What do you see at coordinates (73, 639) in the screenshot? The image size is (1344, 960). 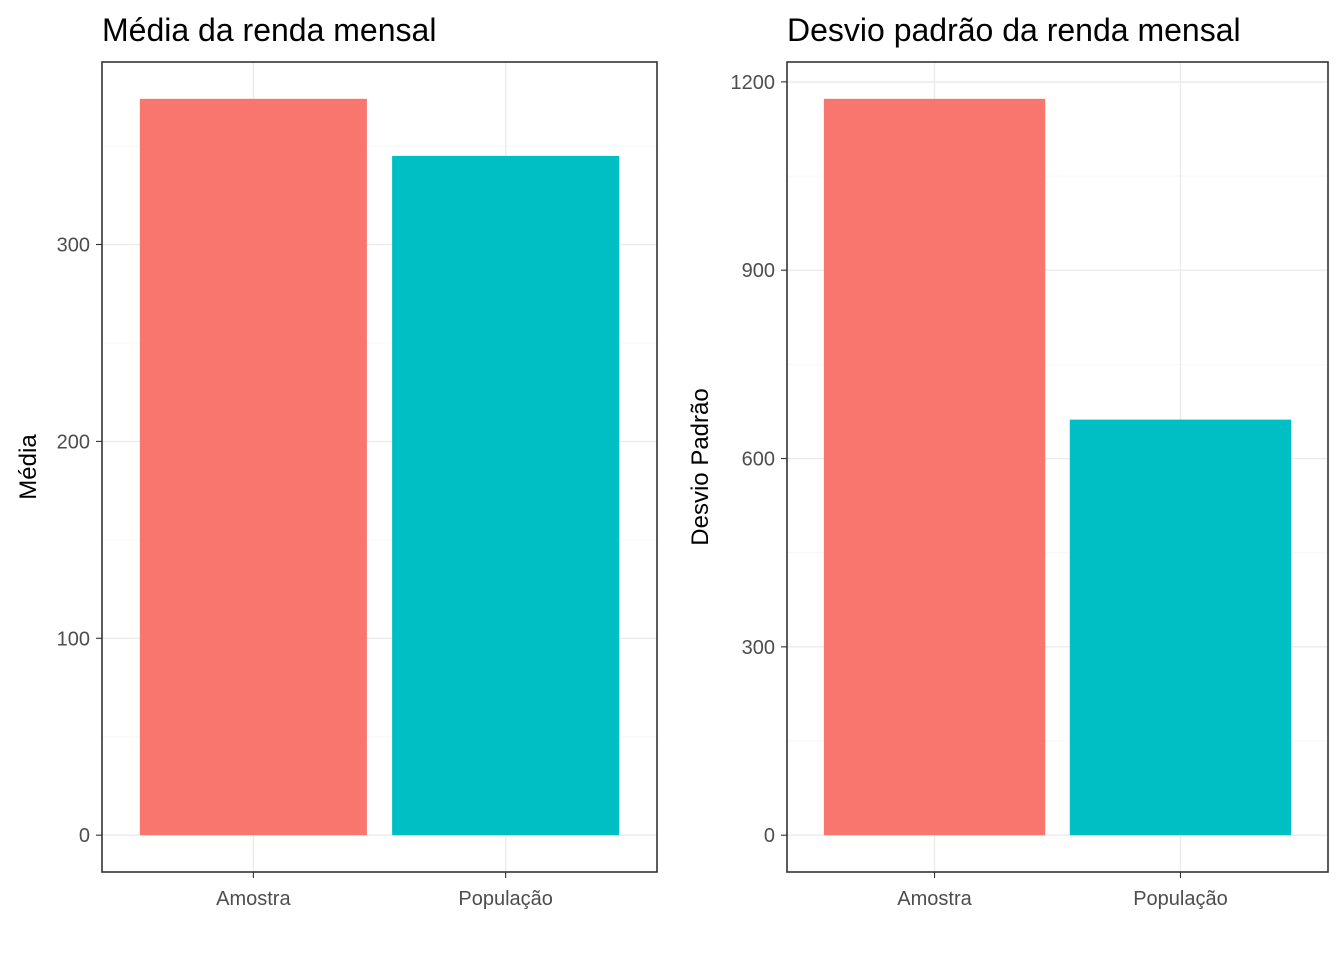 I see `y-tick-label: 100` at bounding box center [73, 639].